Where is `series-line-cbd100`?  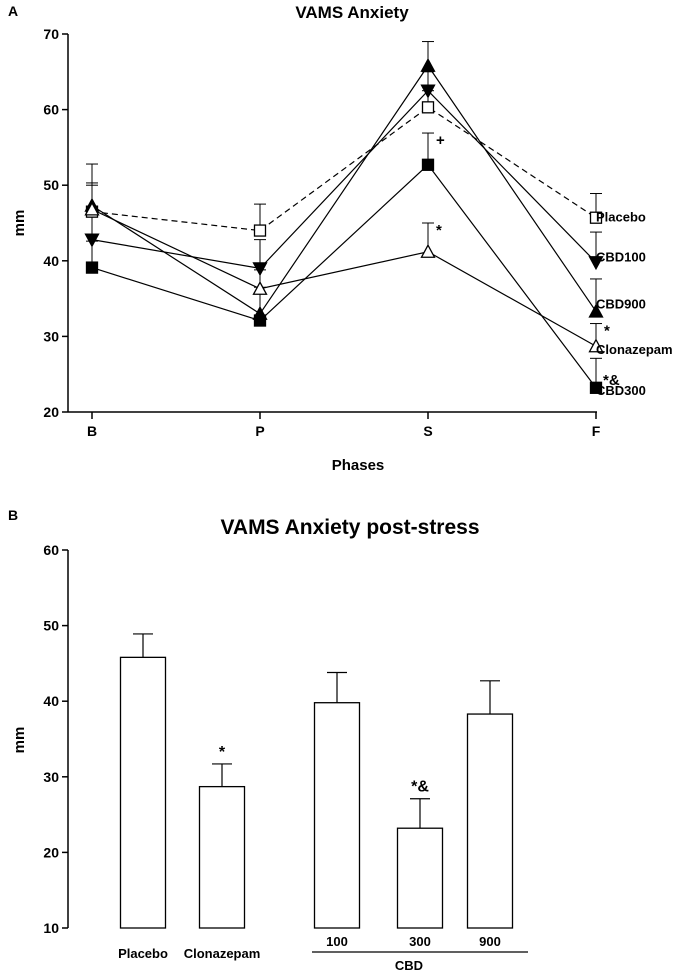 series-line-cbd100 is located at coordinates (344, 179).